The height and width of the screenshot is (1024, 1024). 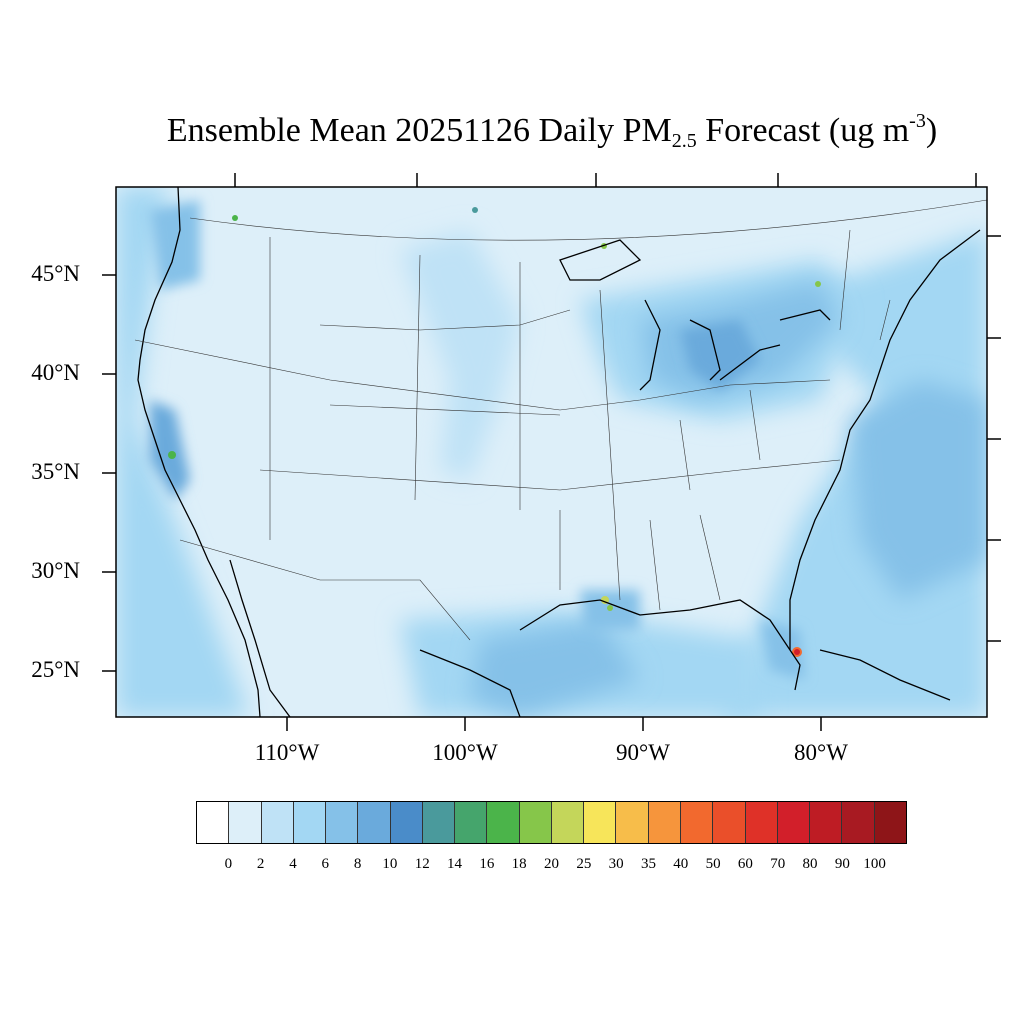 I want to click on baja-coast-line, so click(x=260, y=638).